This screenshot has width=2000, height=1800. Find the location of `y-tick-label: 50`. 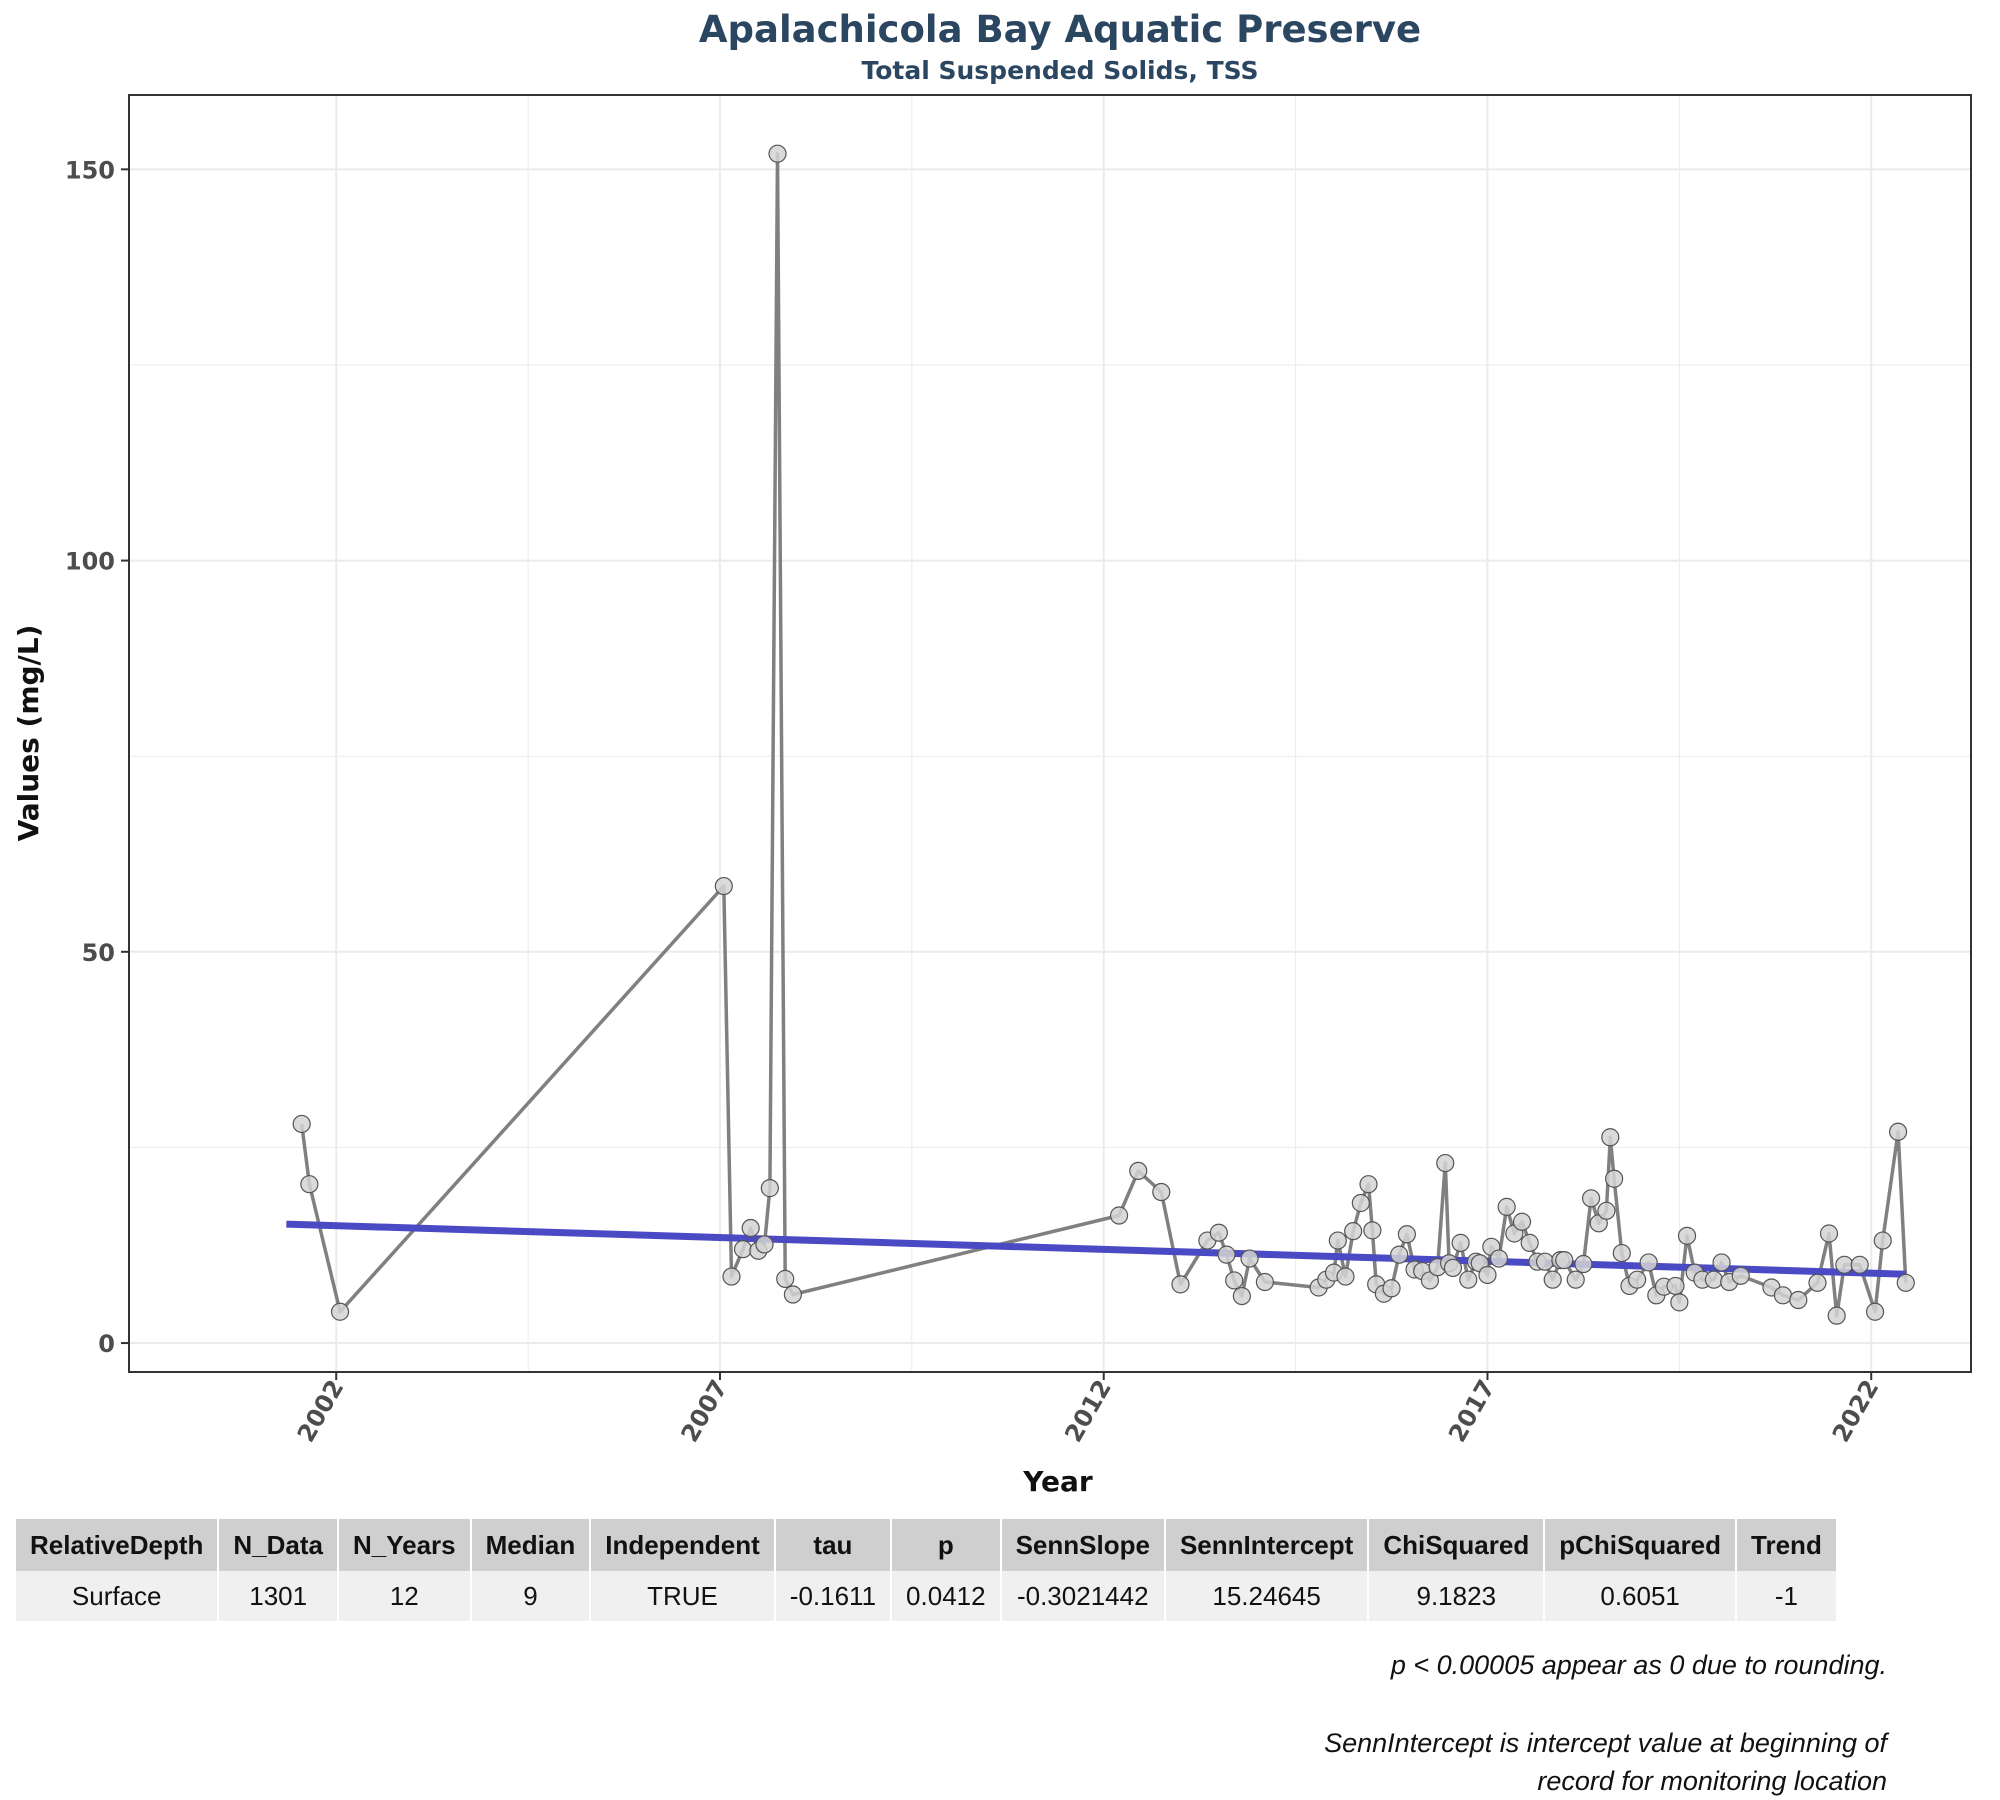

y-tick-label: 50 is located at coordinates (98, 953).